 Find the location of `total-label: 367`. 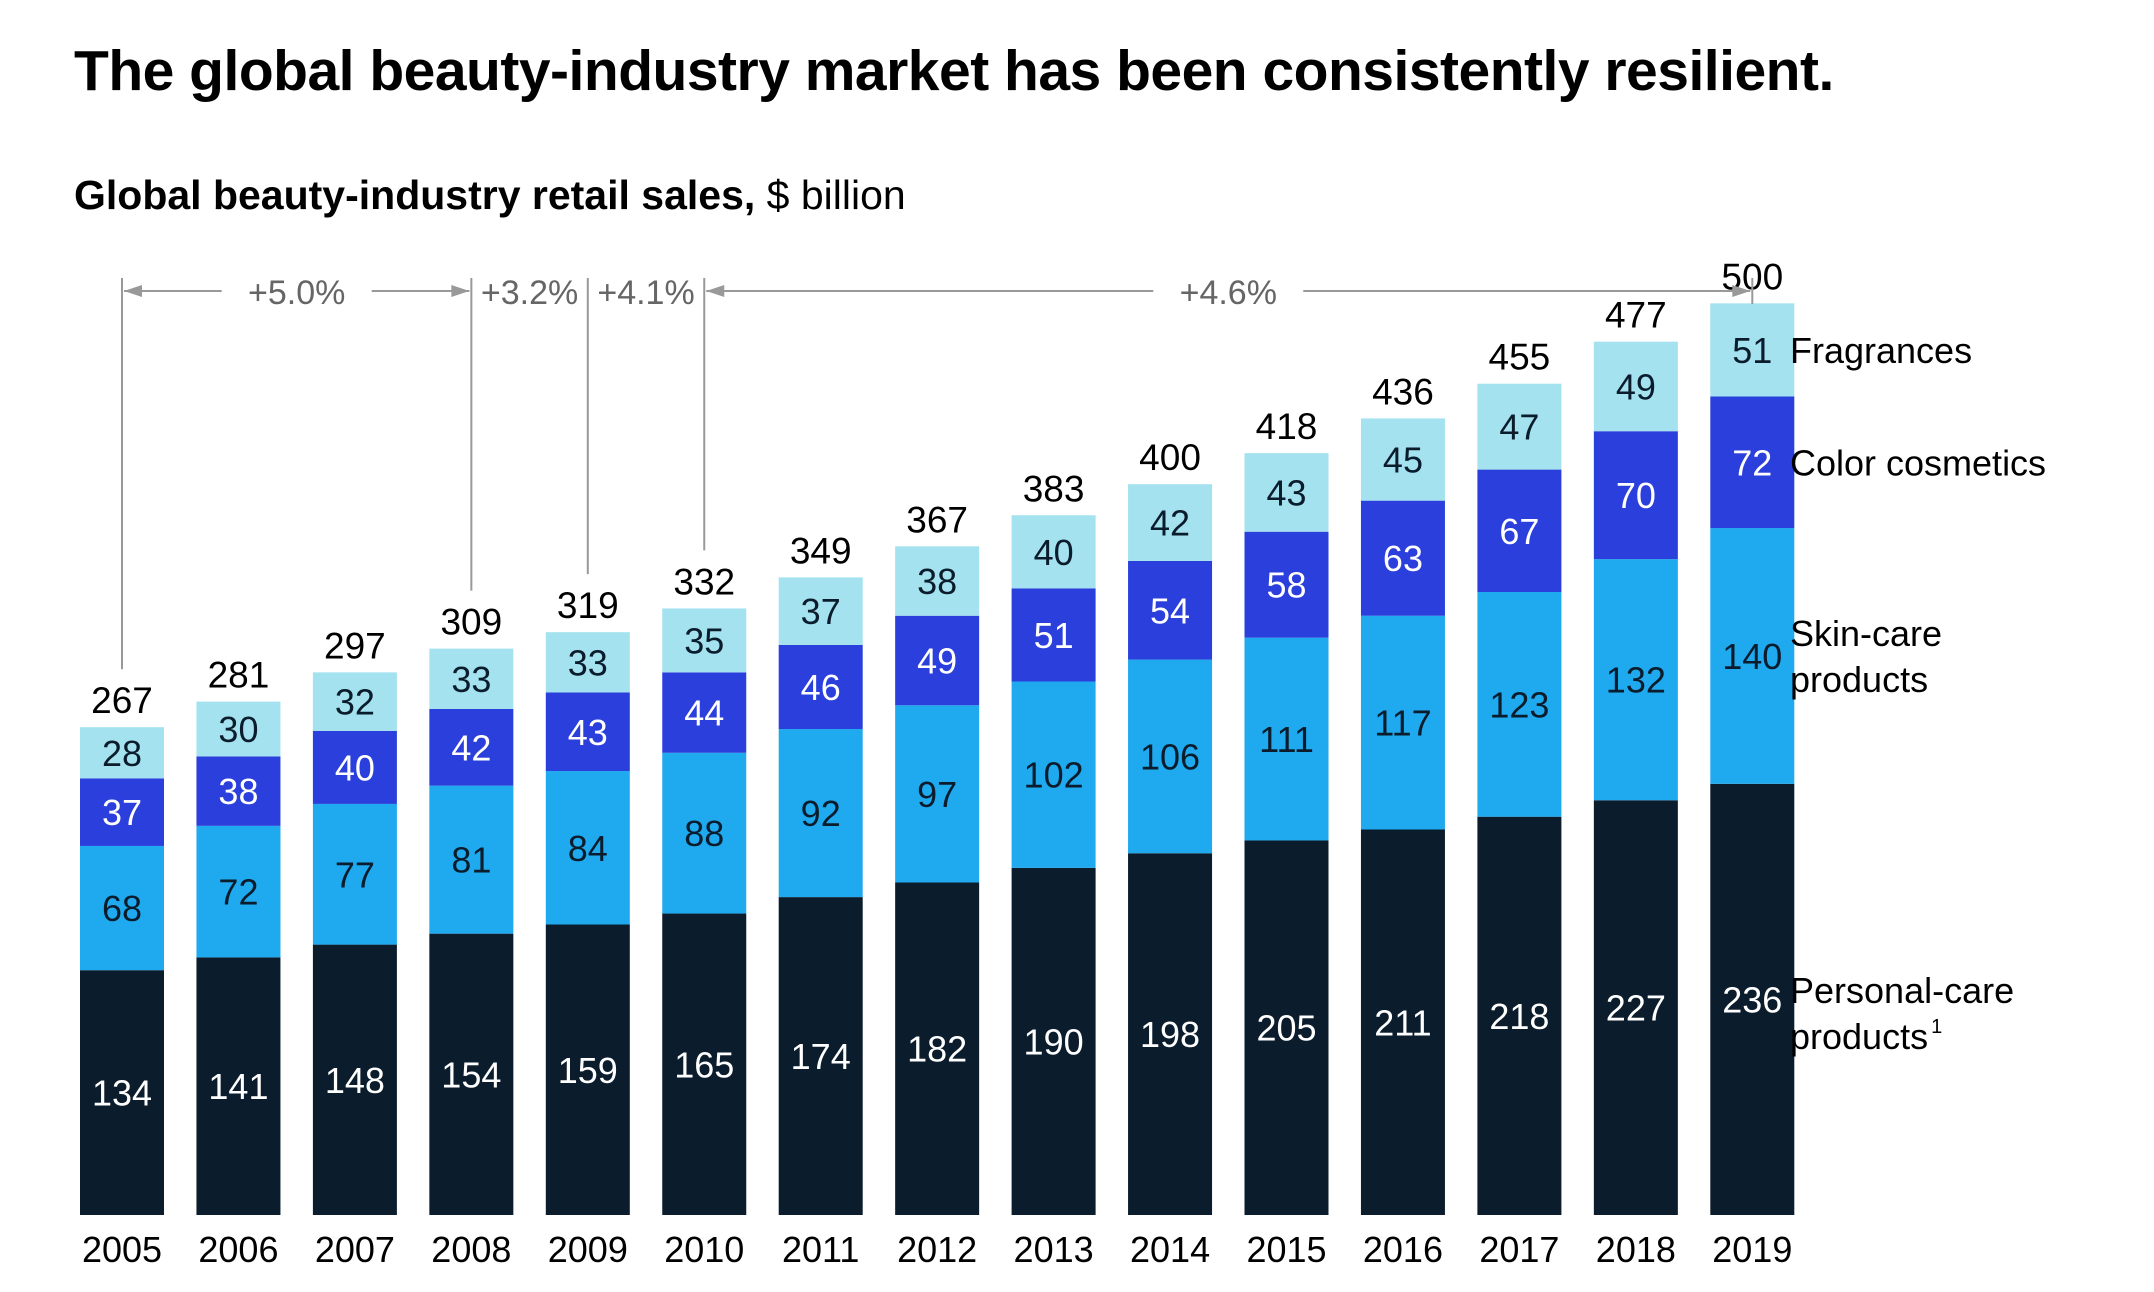

total-label: 367 is located at coordinates (937, 519).